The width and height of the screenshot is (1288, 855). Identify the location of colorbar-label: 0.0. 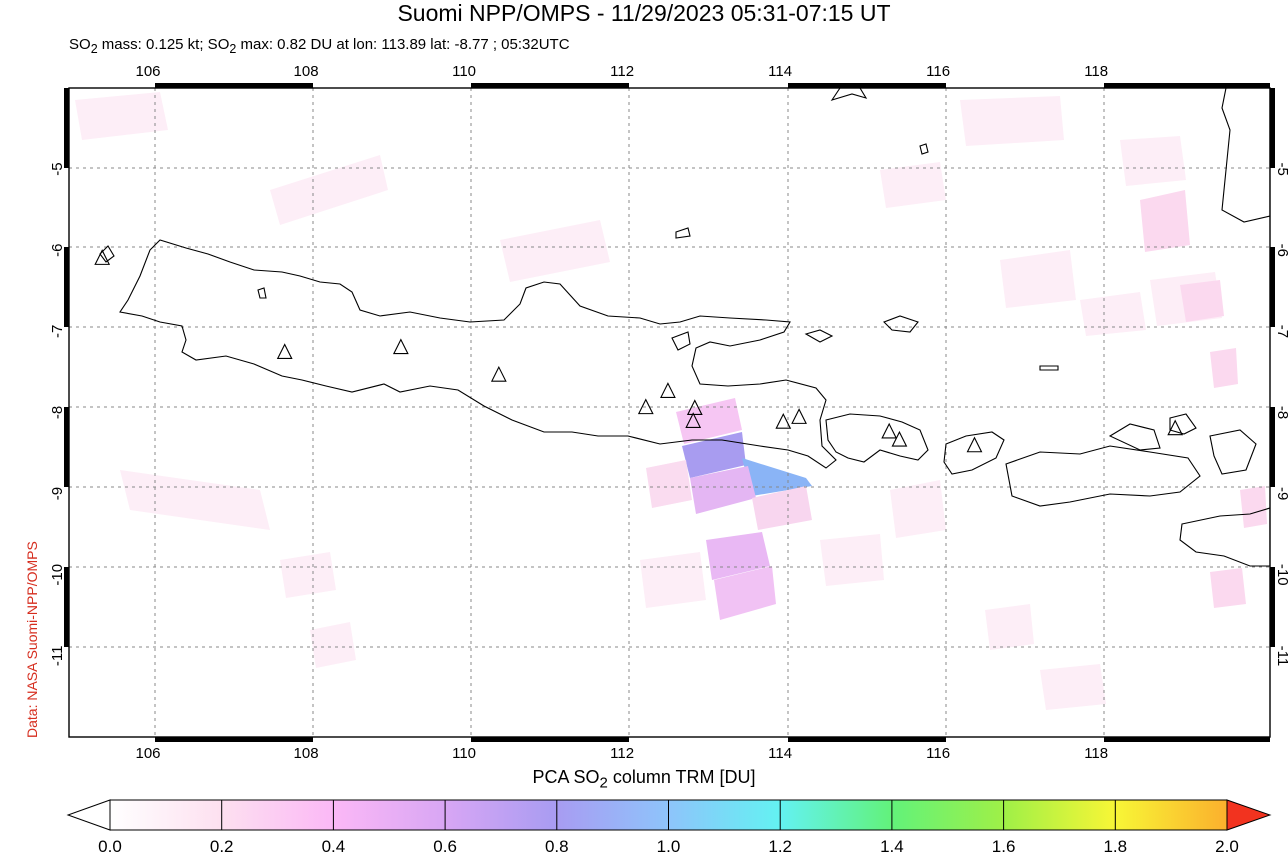
(110, 846).